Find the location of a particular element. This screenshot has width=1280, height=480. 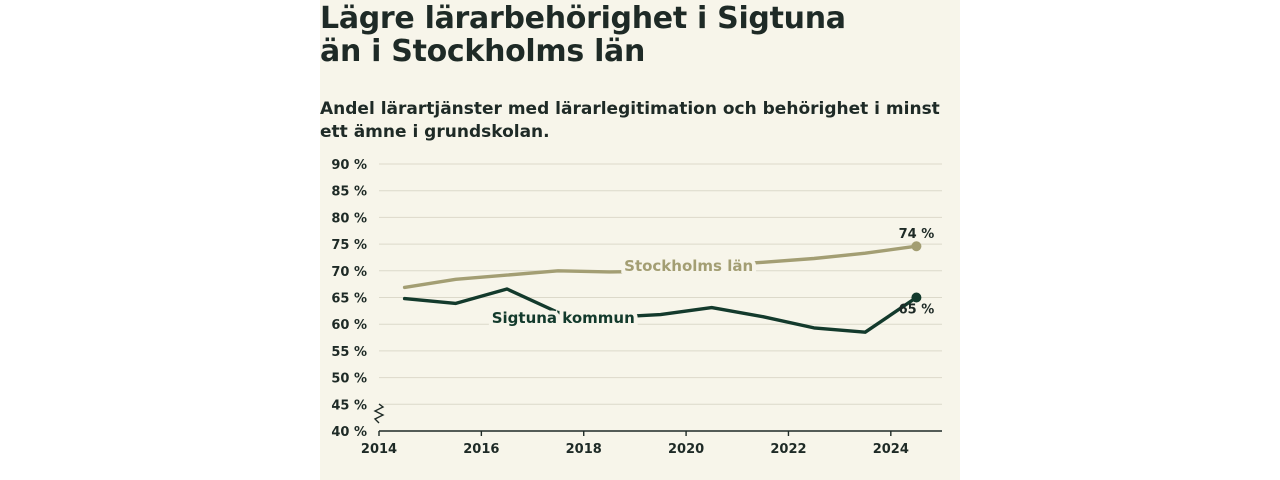

x-tick-label: 2022 is located at coordinates (788, 449).